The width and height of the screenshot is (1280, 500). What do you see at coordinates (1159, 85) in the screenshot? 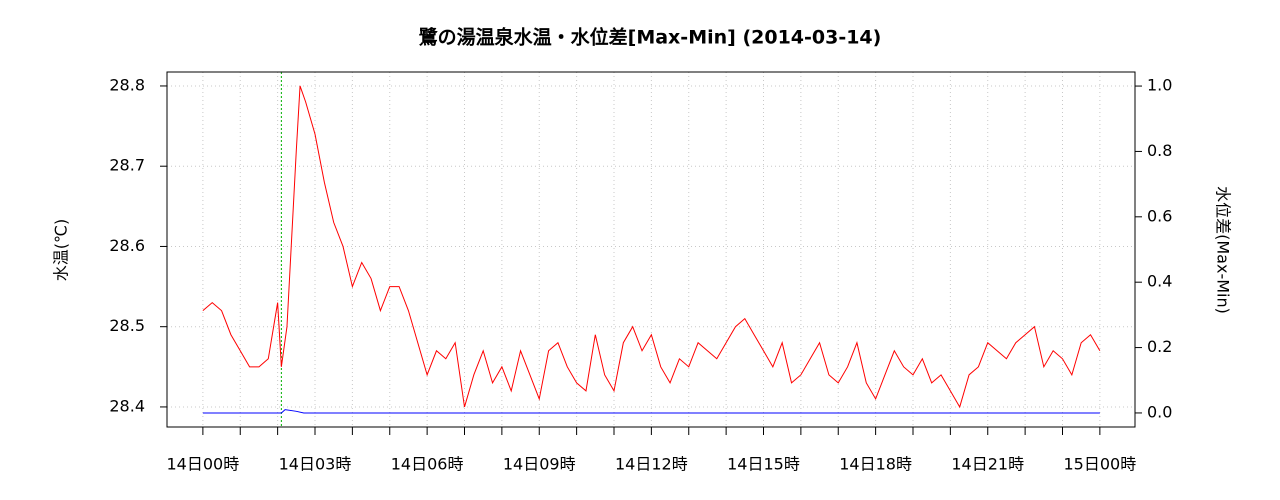
I see `y2-tick-label: 1.0` at bounding box center [1159, 85].